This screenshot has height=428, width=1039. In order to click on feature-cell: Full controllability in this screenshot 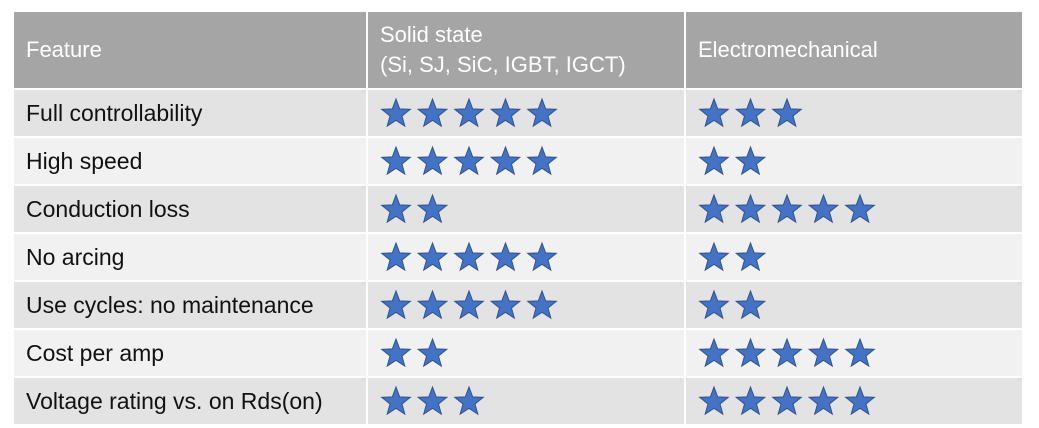, I will do `click(190, 113)`.